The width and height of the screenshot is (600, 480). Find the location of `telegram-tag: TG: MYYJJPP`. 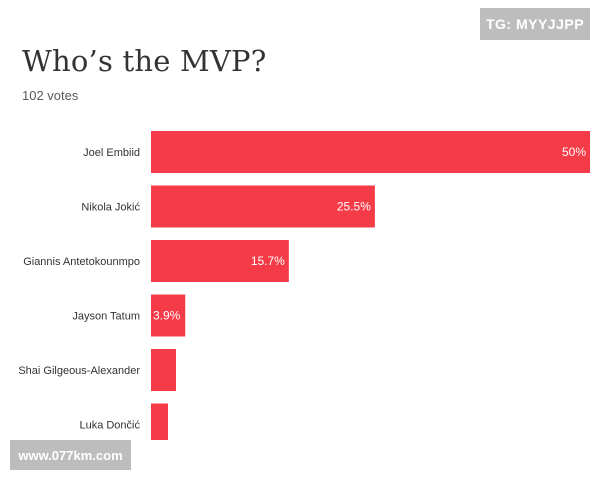

telegram-tag: TG: MYYJJPP is located at coordinates (535, 24).